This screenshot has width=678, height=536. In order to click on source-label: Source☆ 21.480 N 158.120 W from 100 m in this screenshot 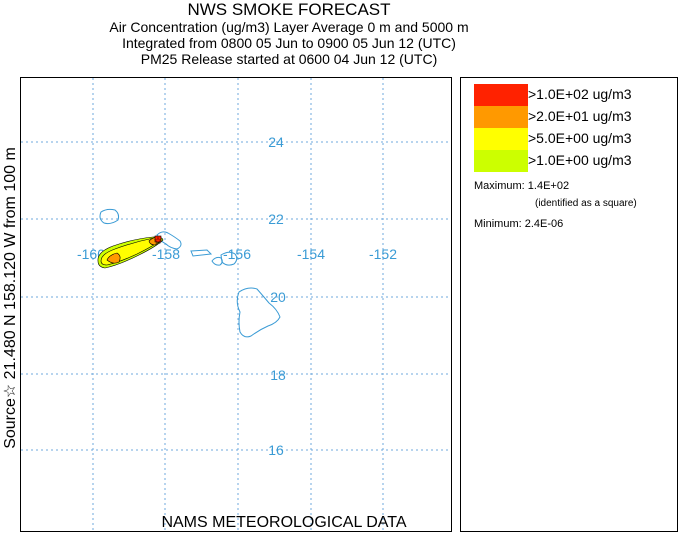, I will do `click(10, 298)`.